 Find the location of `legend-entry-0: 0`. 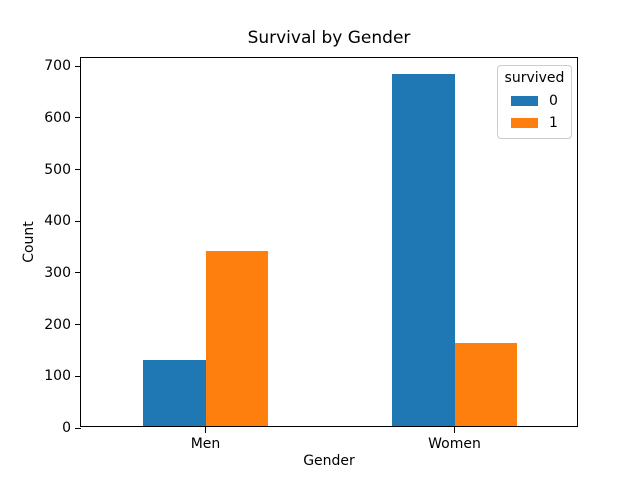

legend-entry-0: 0 is located at coordinates (534, 101).